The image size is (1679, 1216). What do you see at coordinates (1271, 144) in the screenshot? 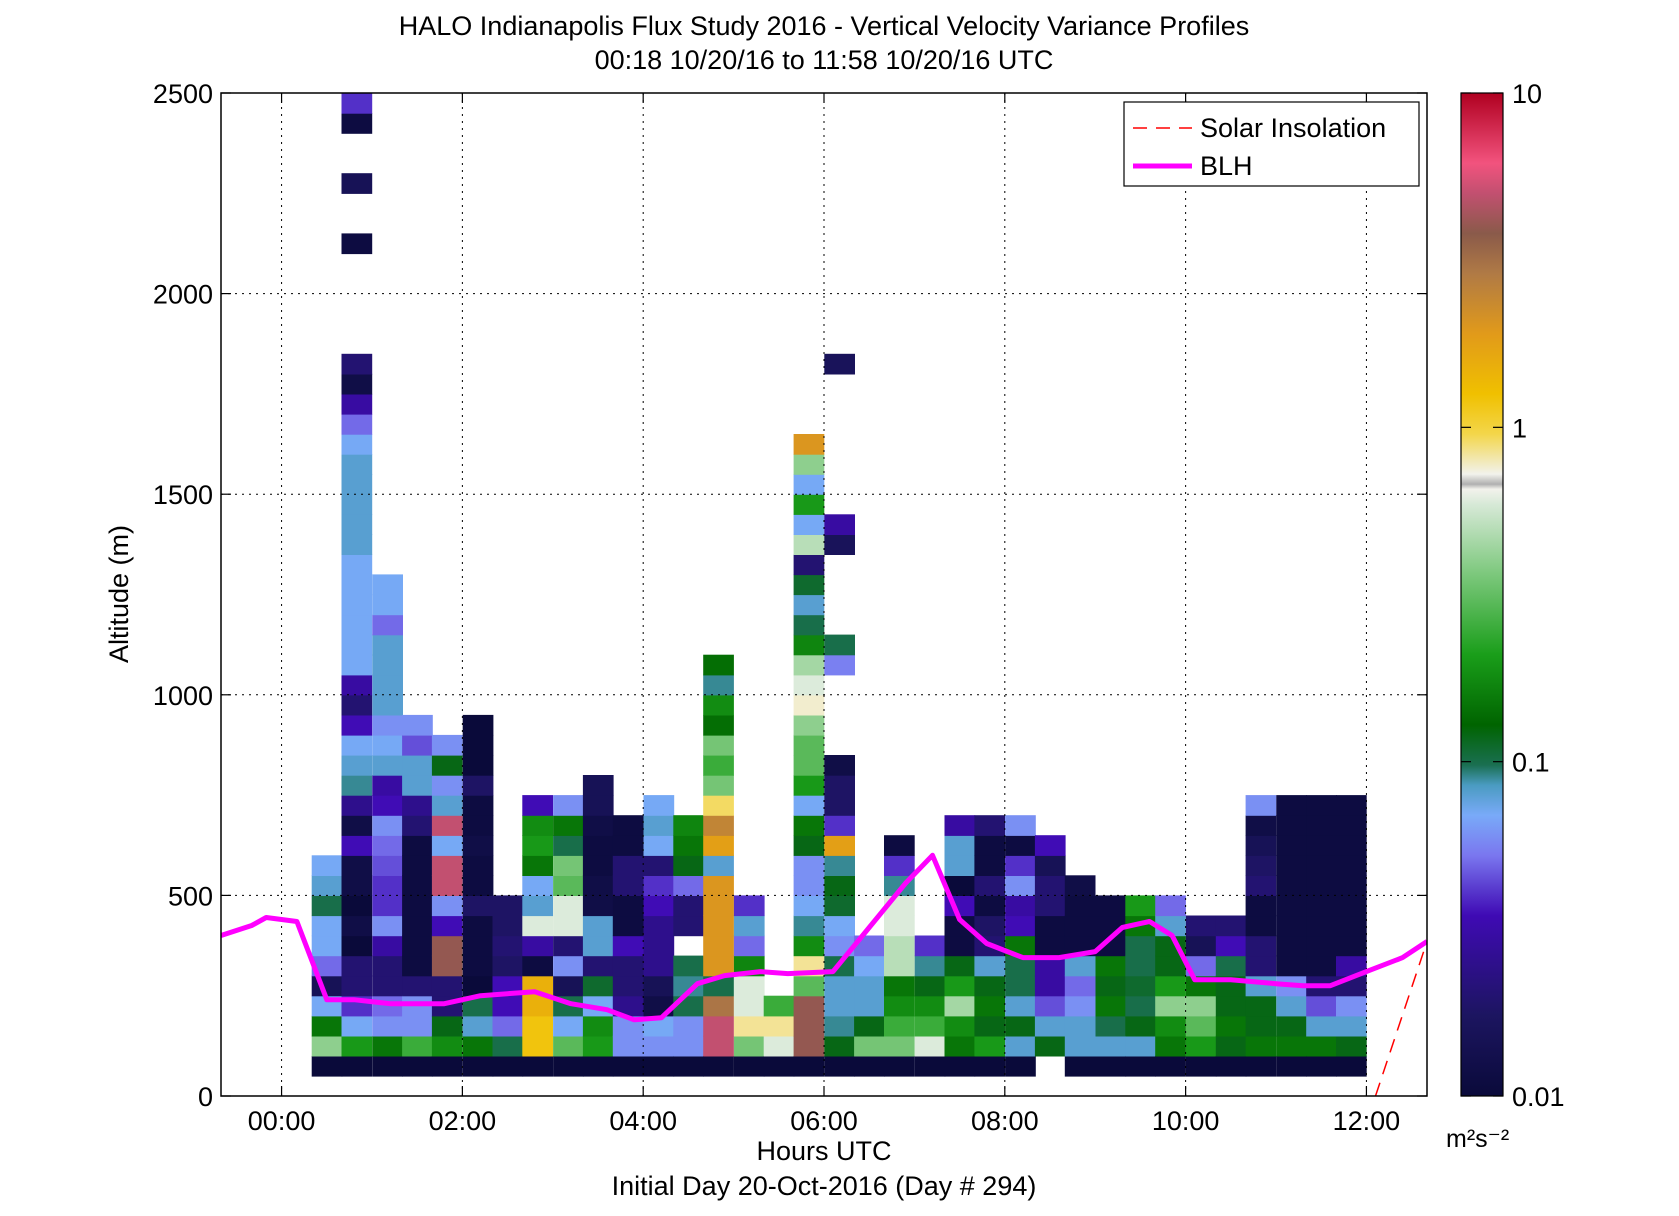
I see `legend-box` at bounding box center [1271, 144].